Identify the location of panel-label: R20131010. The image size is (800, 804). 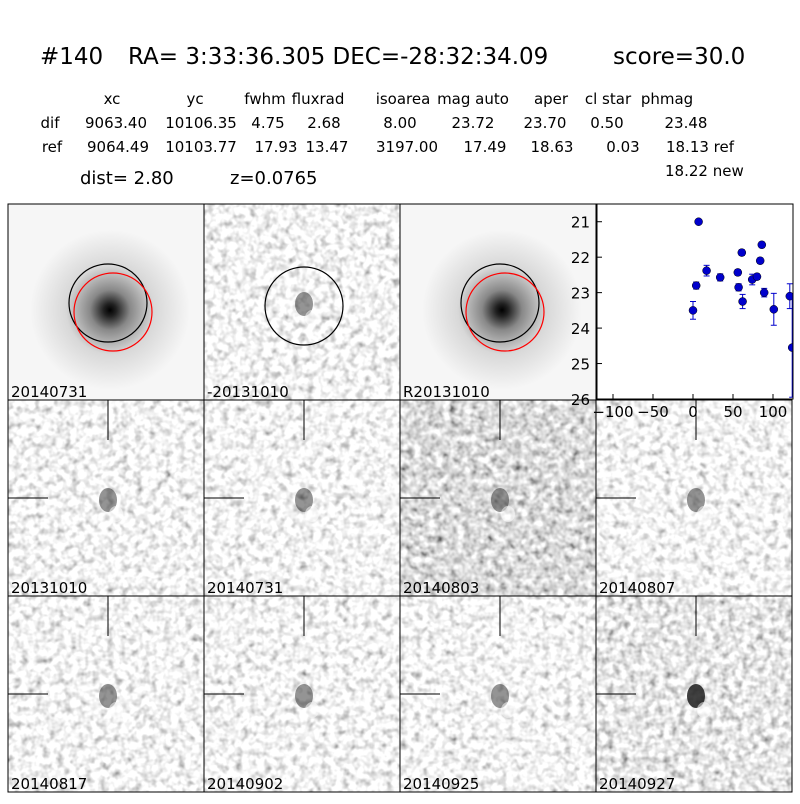
(446, 392).